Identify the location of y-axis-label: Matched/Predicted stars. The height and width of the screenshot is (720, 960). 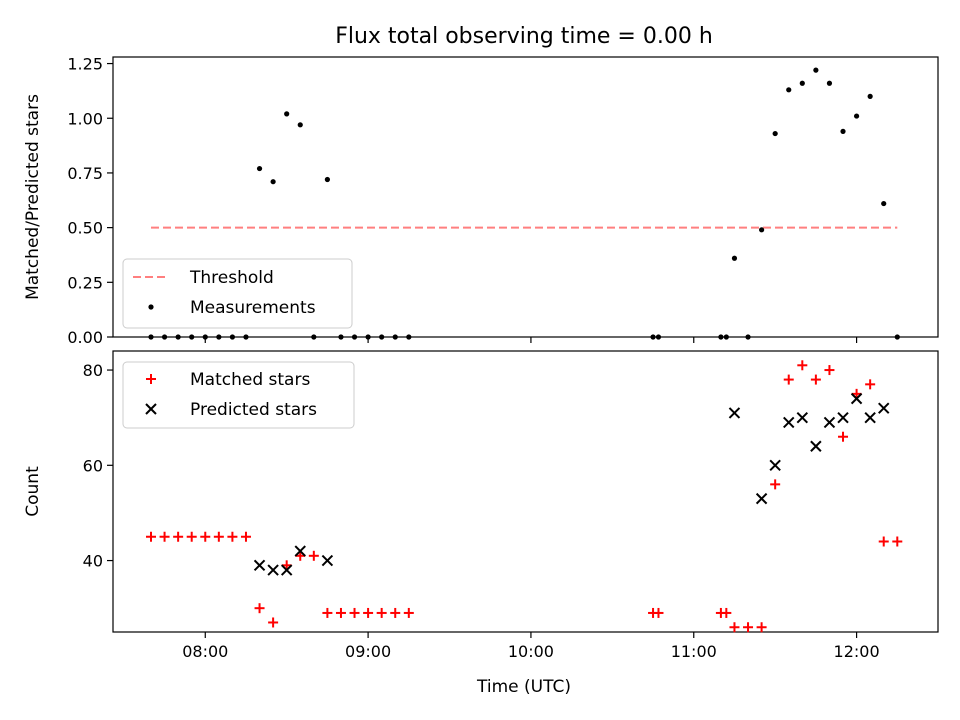
(33, 197).